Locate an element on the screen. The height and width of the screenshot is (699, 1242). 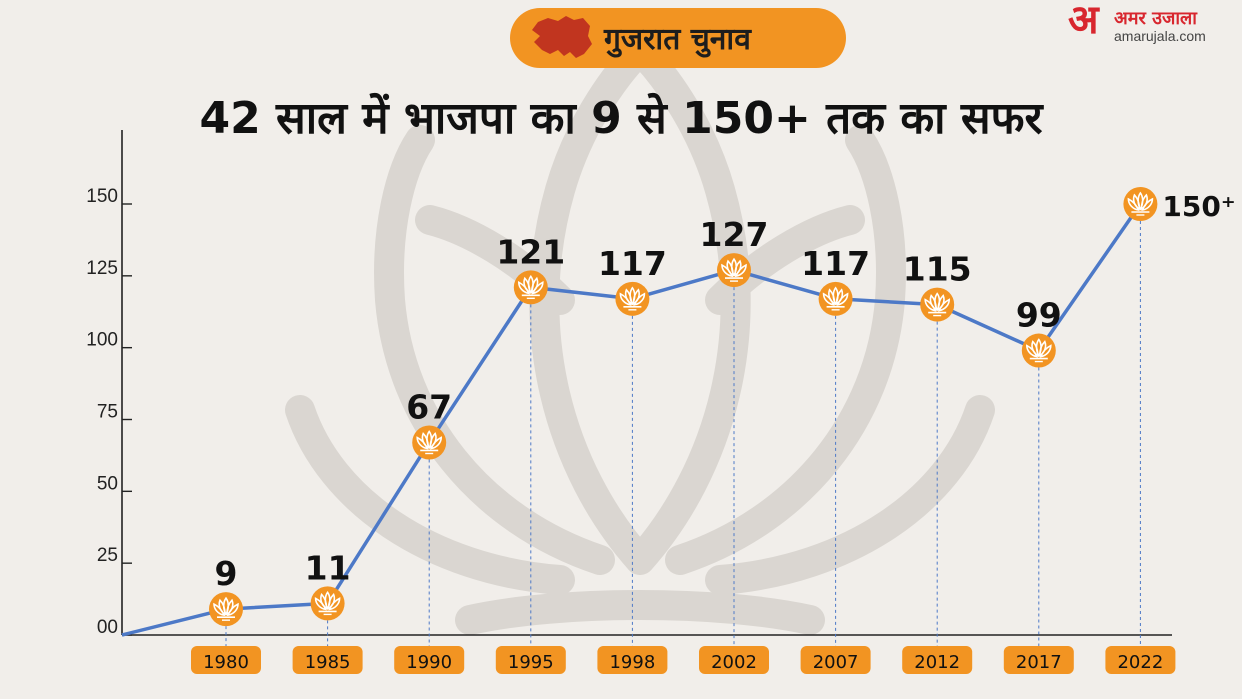
amar-ujala-logo: अ अमर उजाला amarujala.com is located at coordinates (1153, 23).